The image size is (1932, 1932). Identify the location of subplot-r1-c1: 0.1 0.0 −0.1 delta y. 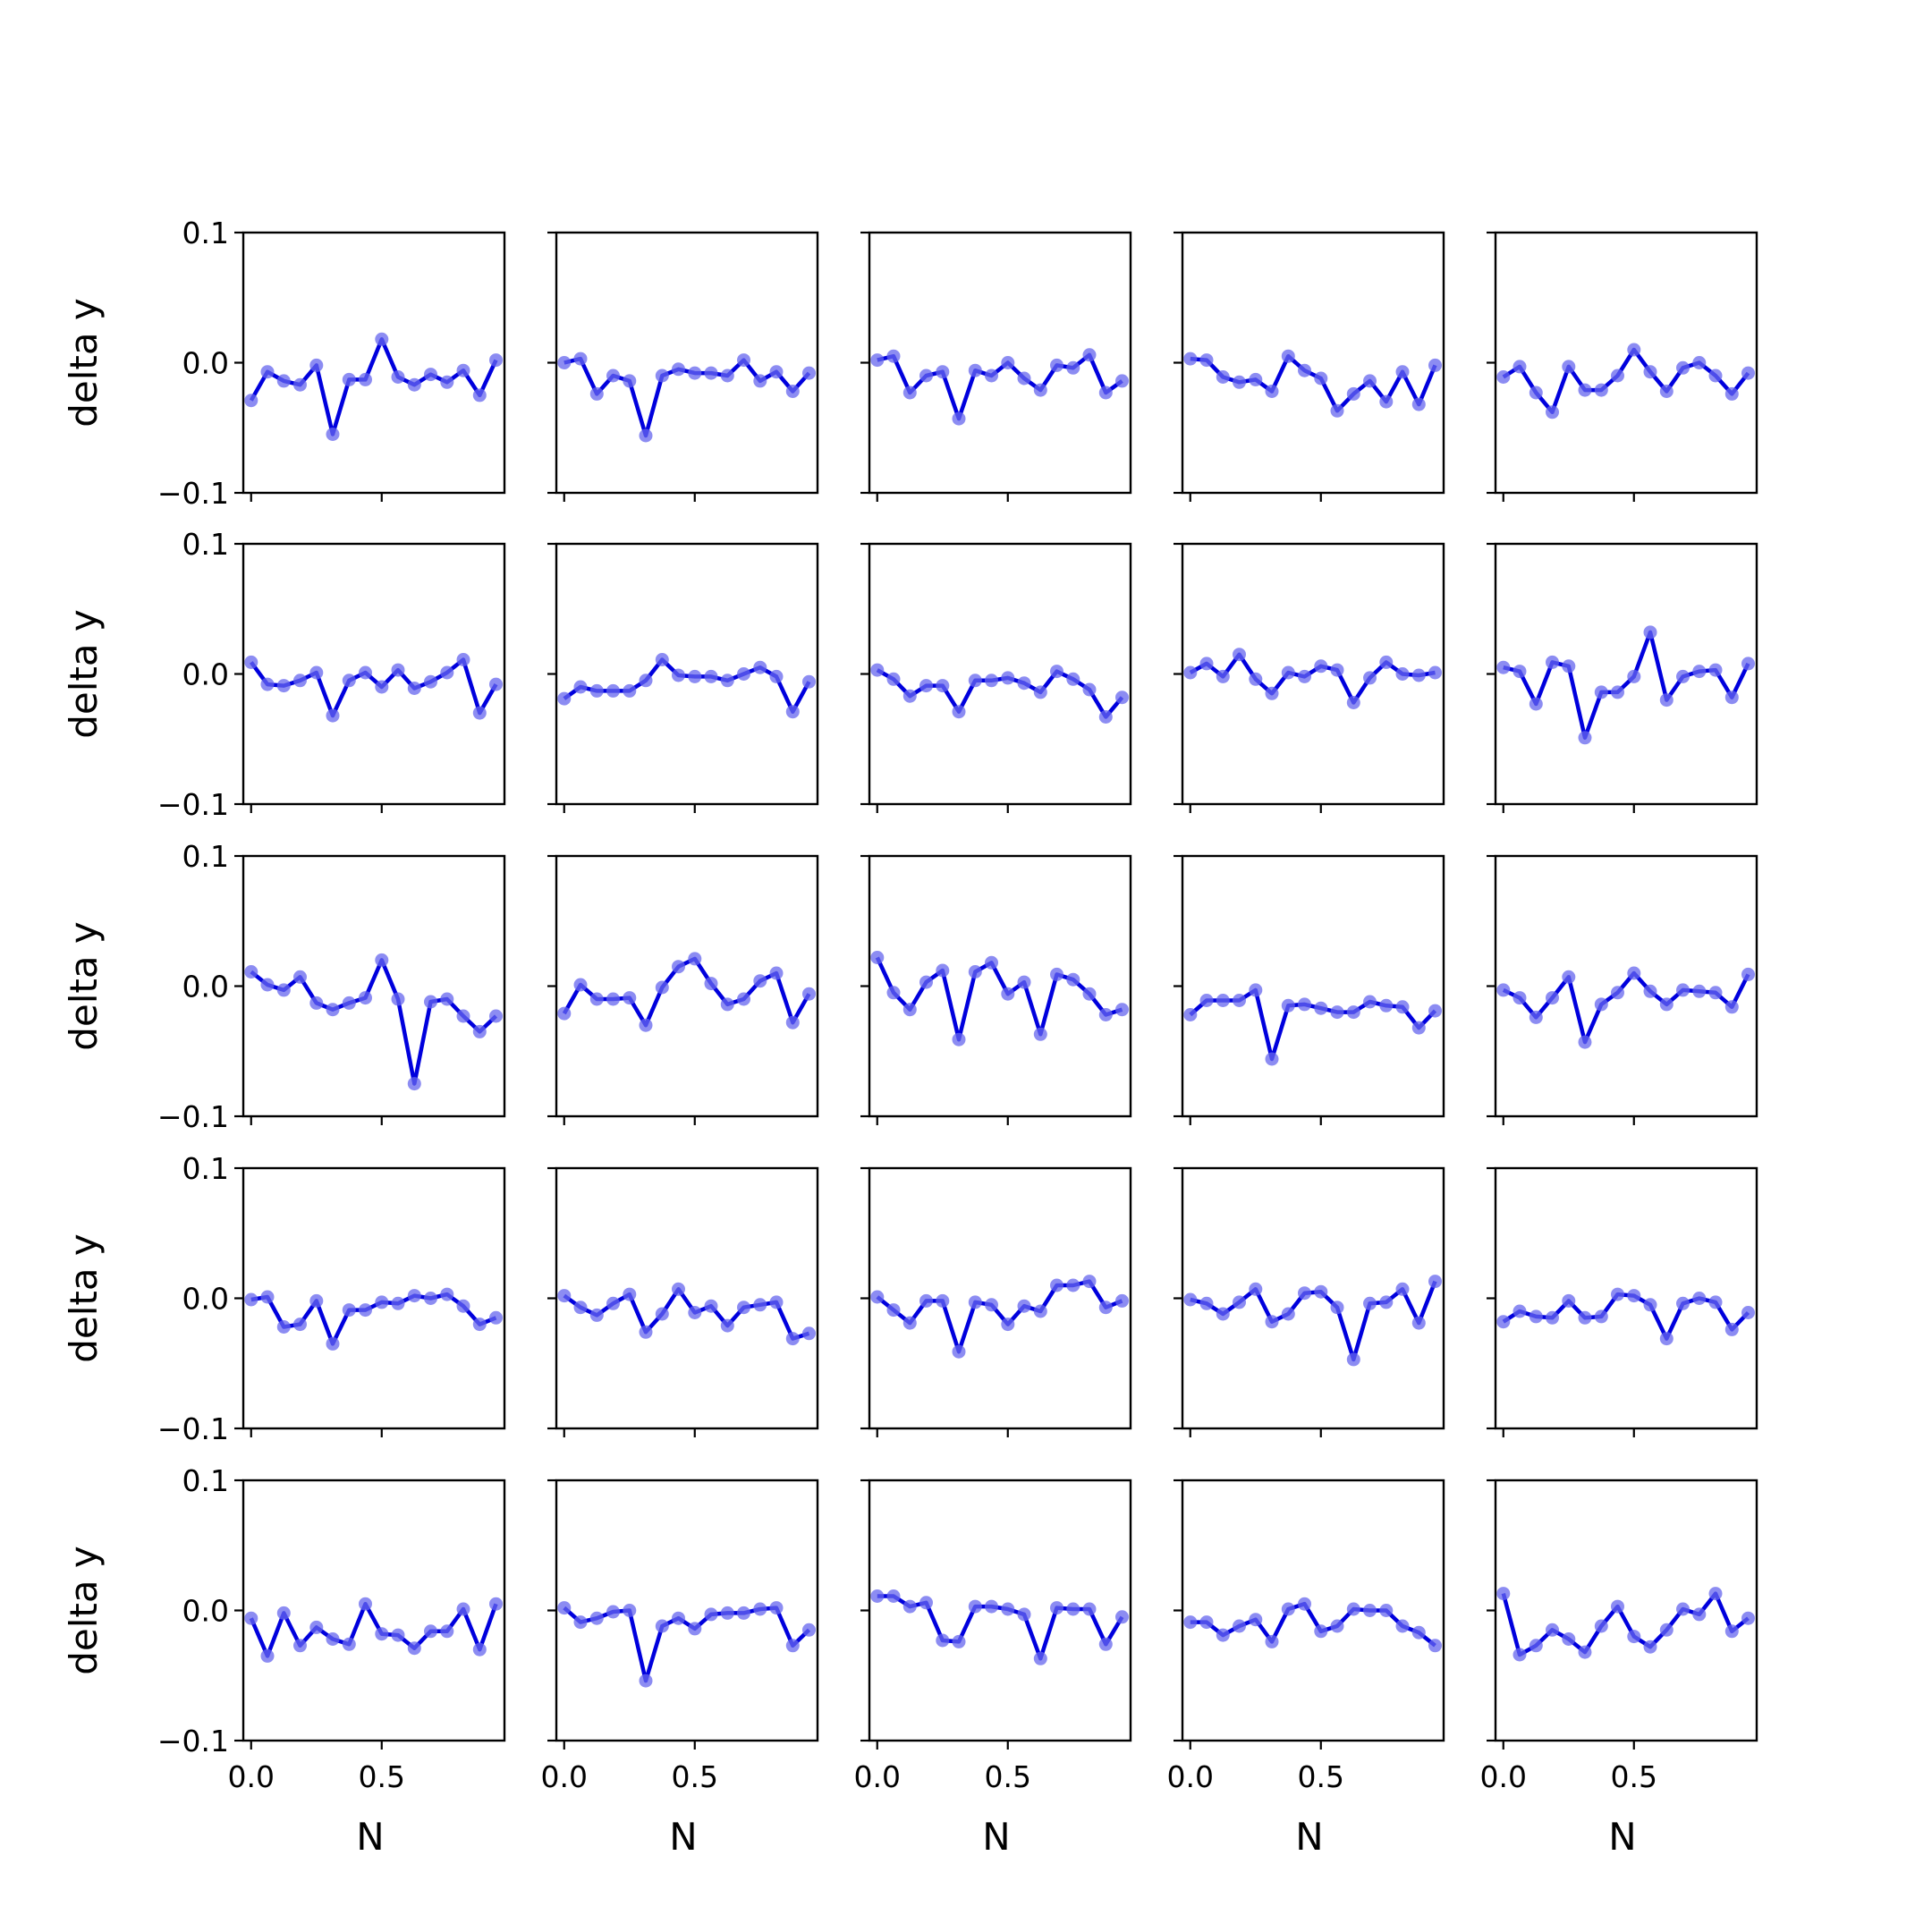
(284, 363).